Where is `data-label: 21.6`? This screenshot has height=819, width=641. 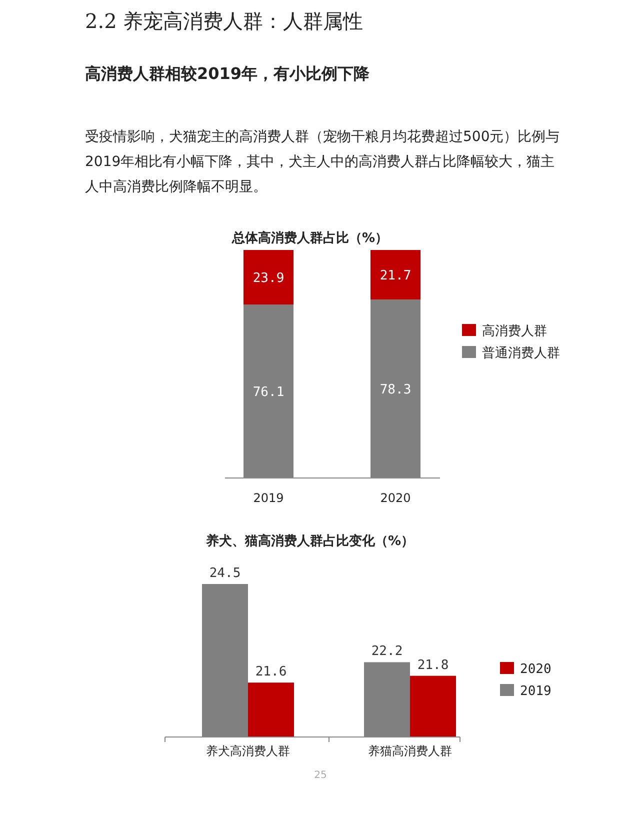
data-label: 21.6 is located at coordinates (271, 672).